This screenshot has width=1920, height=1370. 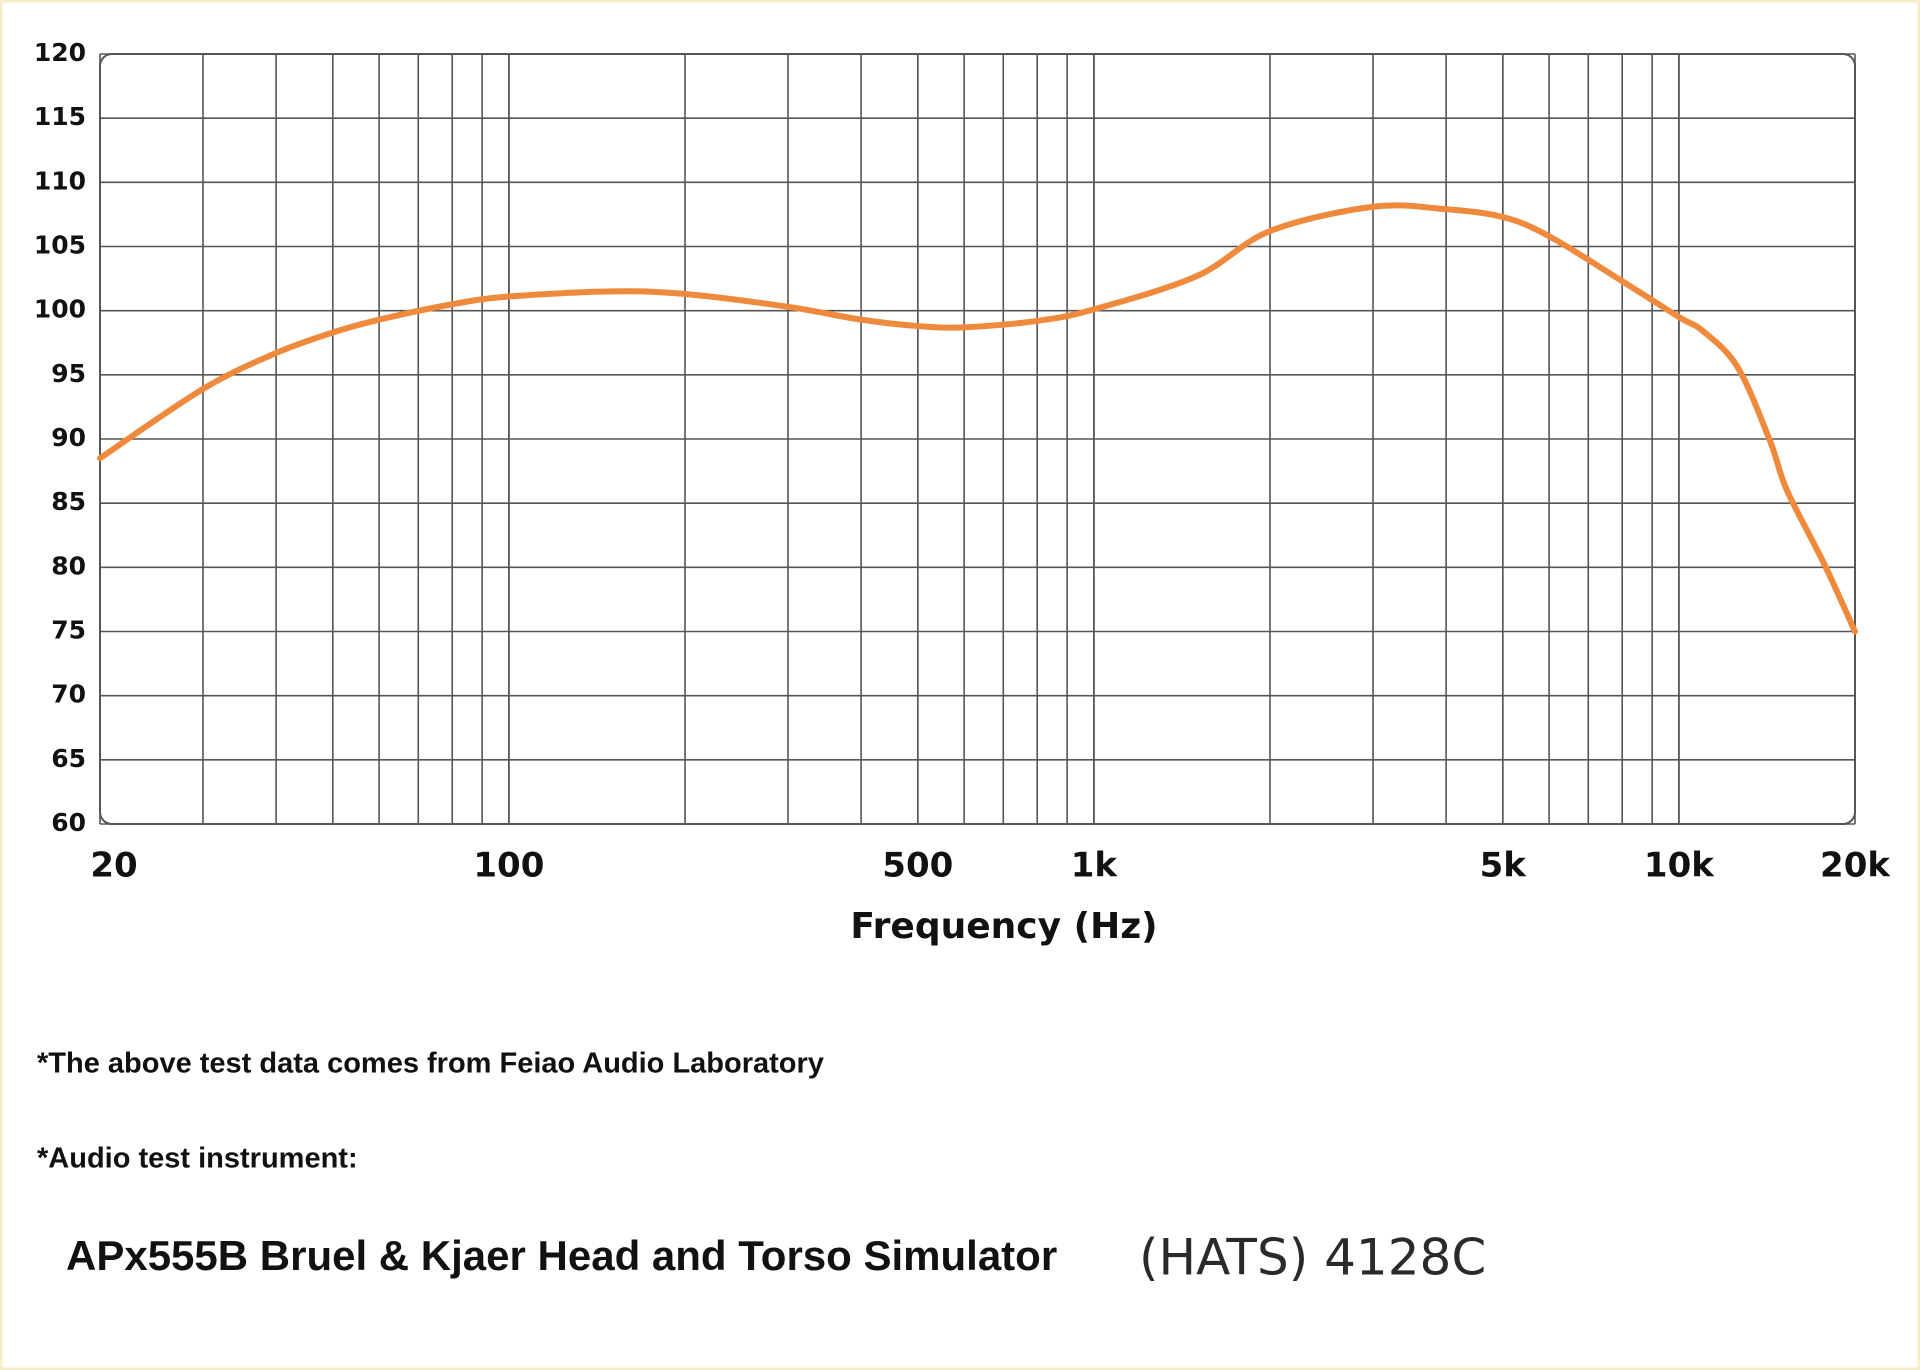 I want to click on y-tick-label: 85, so click(x=68, y=501).